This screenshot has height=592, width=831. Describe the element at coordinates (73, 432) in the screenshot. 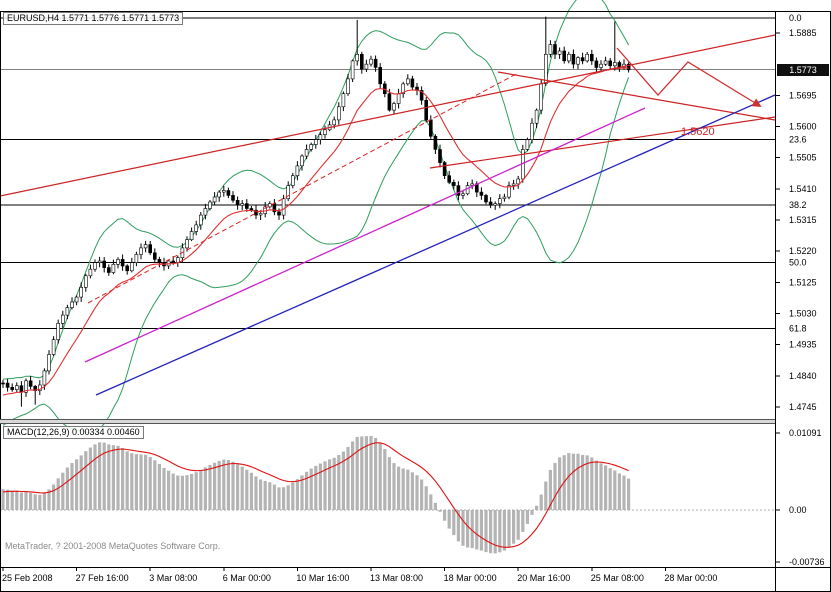

I see `macd-indicator-label: MACD(12,26,9) 0.00334 0.00460` at that location.